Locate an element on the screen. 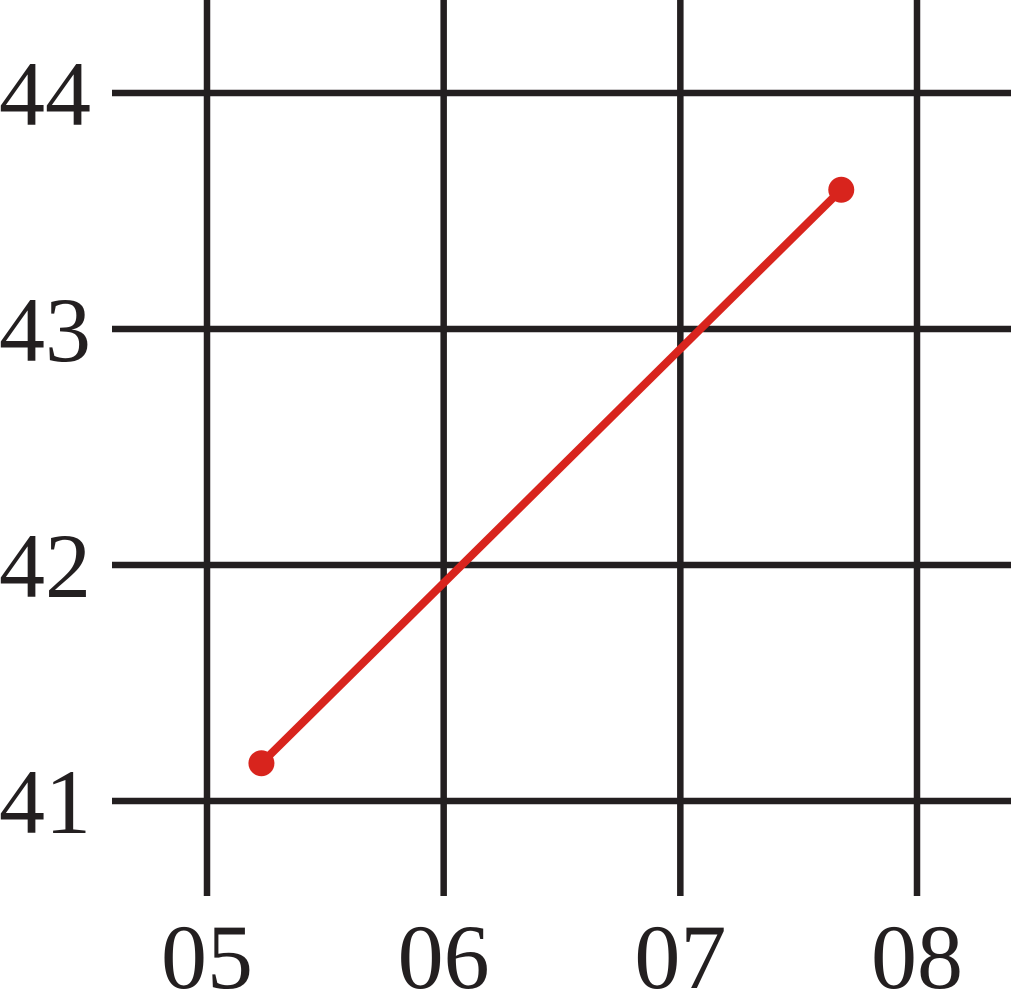  y-tick-label: 41 is located at coordinates (45, 802).